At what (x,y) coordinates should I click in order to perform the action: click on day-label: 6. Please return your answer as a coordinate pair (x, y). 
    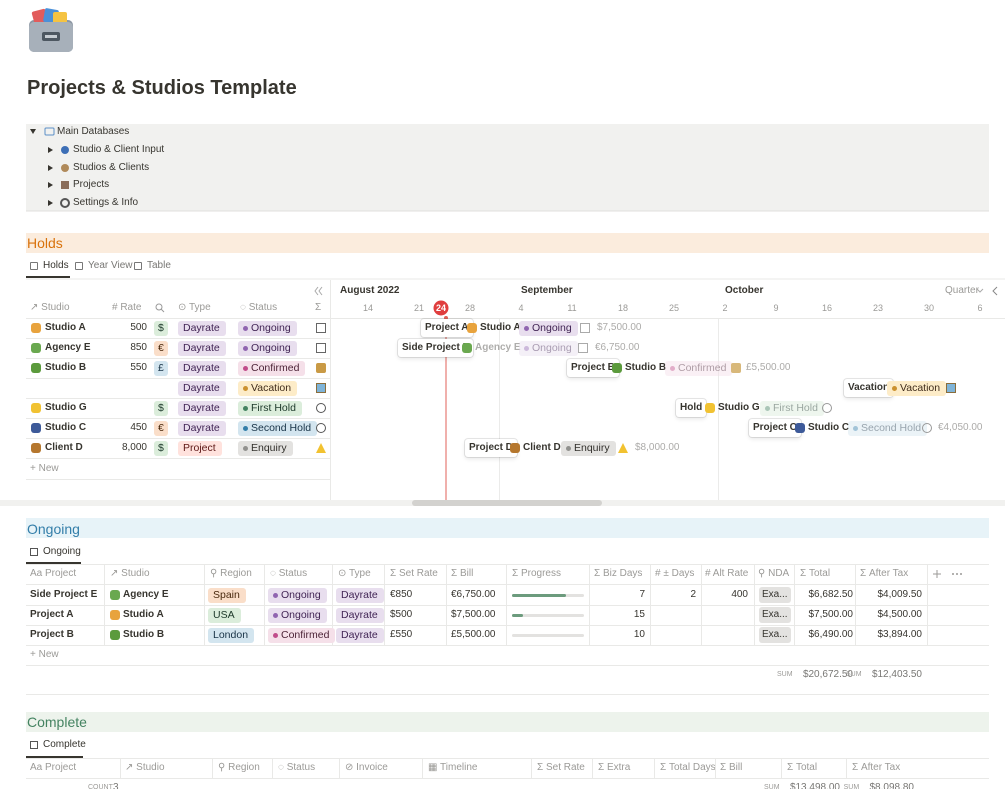
    Looking at the image, I should click on (980, 308).